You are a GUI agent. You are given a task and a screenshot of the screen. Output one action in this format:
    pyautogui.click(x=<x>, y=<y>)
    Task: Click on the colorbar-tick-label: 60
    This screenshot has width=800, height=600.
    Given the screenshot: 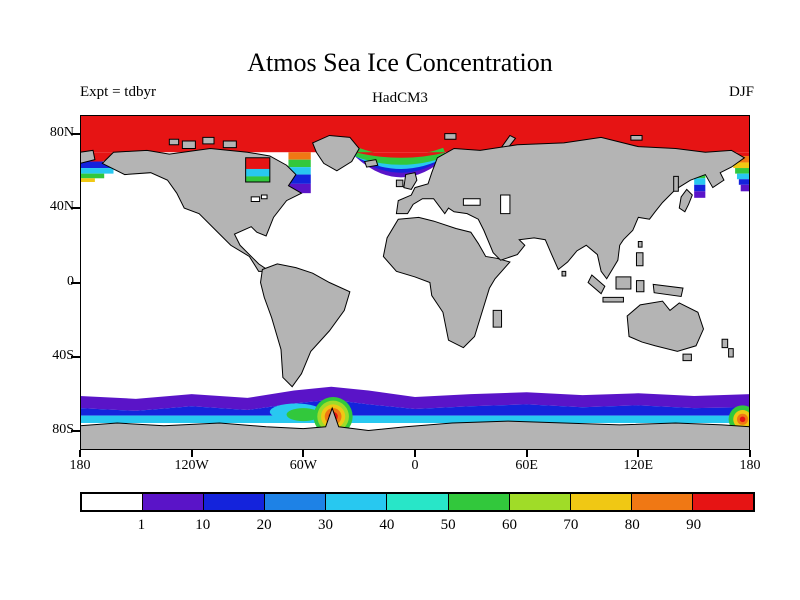 What is the action you would take?
    pyautogui.click(x=510, y=525)
    